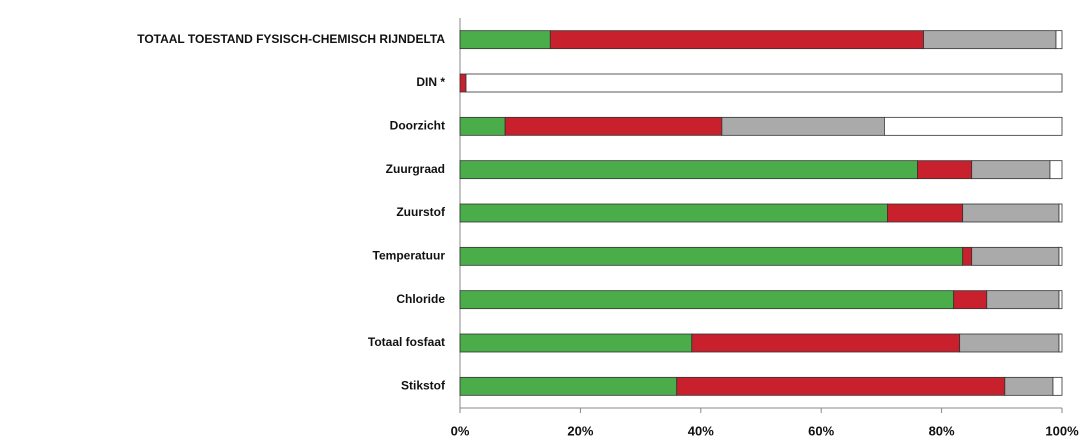 The height and width of the screenshot is (441, 1091). What do you see at coordinates (421, 212) in the screenshot?
I see `category-label: Zuurstof` at bounding box center [421, 212].